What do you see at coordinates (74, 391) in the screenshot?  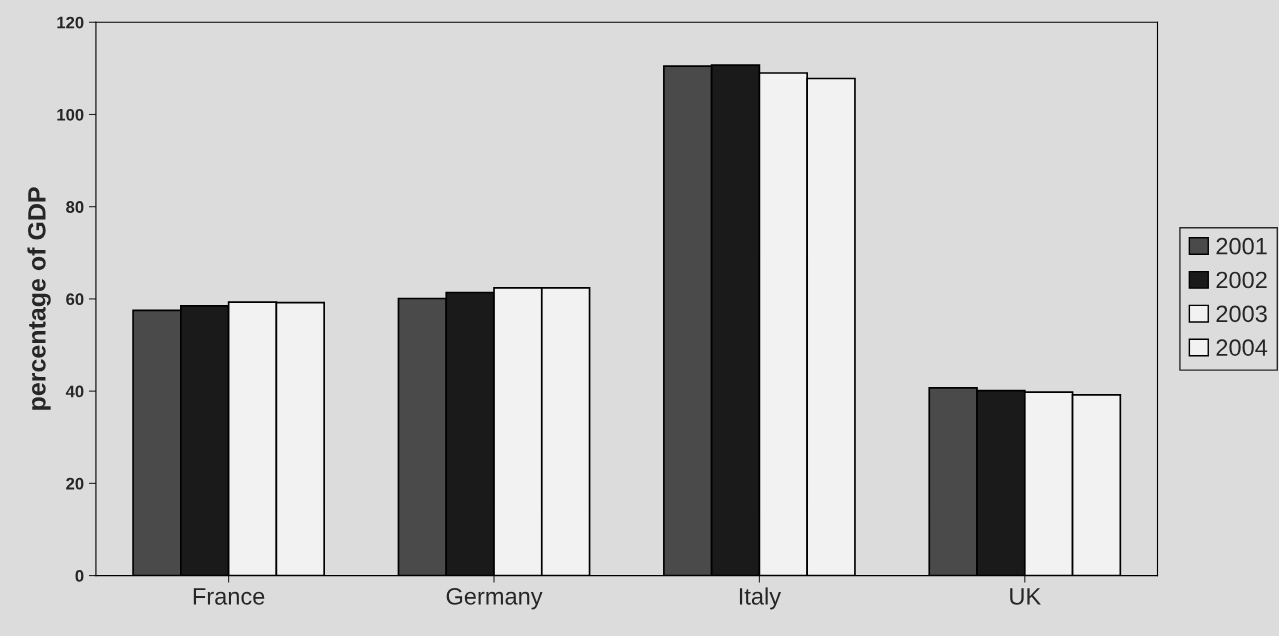 I see `y-tick-label: 40` at bounding box center [74, 391].